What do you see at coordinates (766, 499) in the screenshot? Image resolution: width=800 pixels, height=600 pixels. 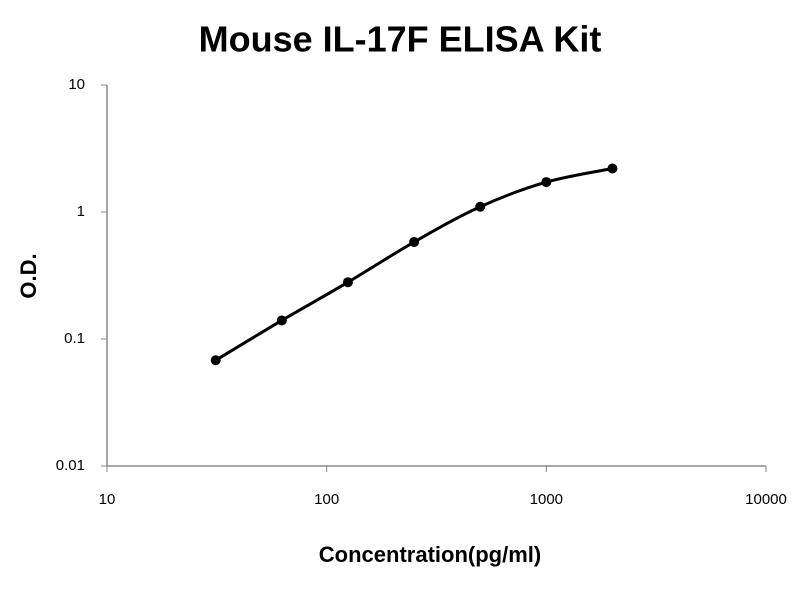 I see `x-tick-label: 10000` at bounding box center [766, 499].